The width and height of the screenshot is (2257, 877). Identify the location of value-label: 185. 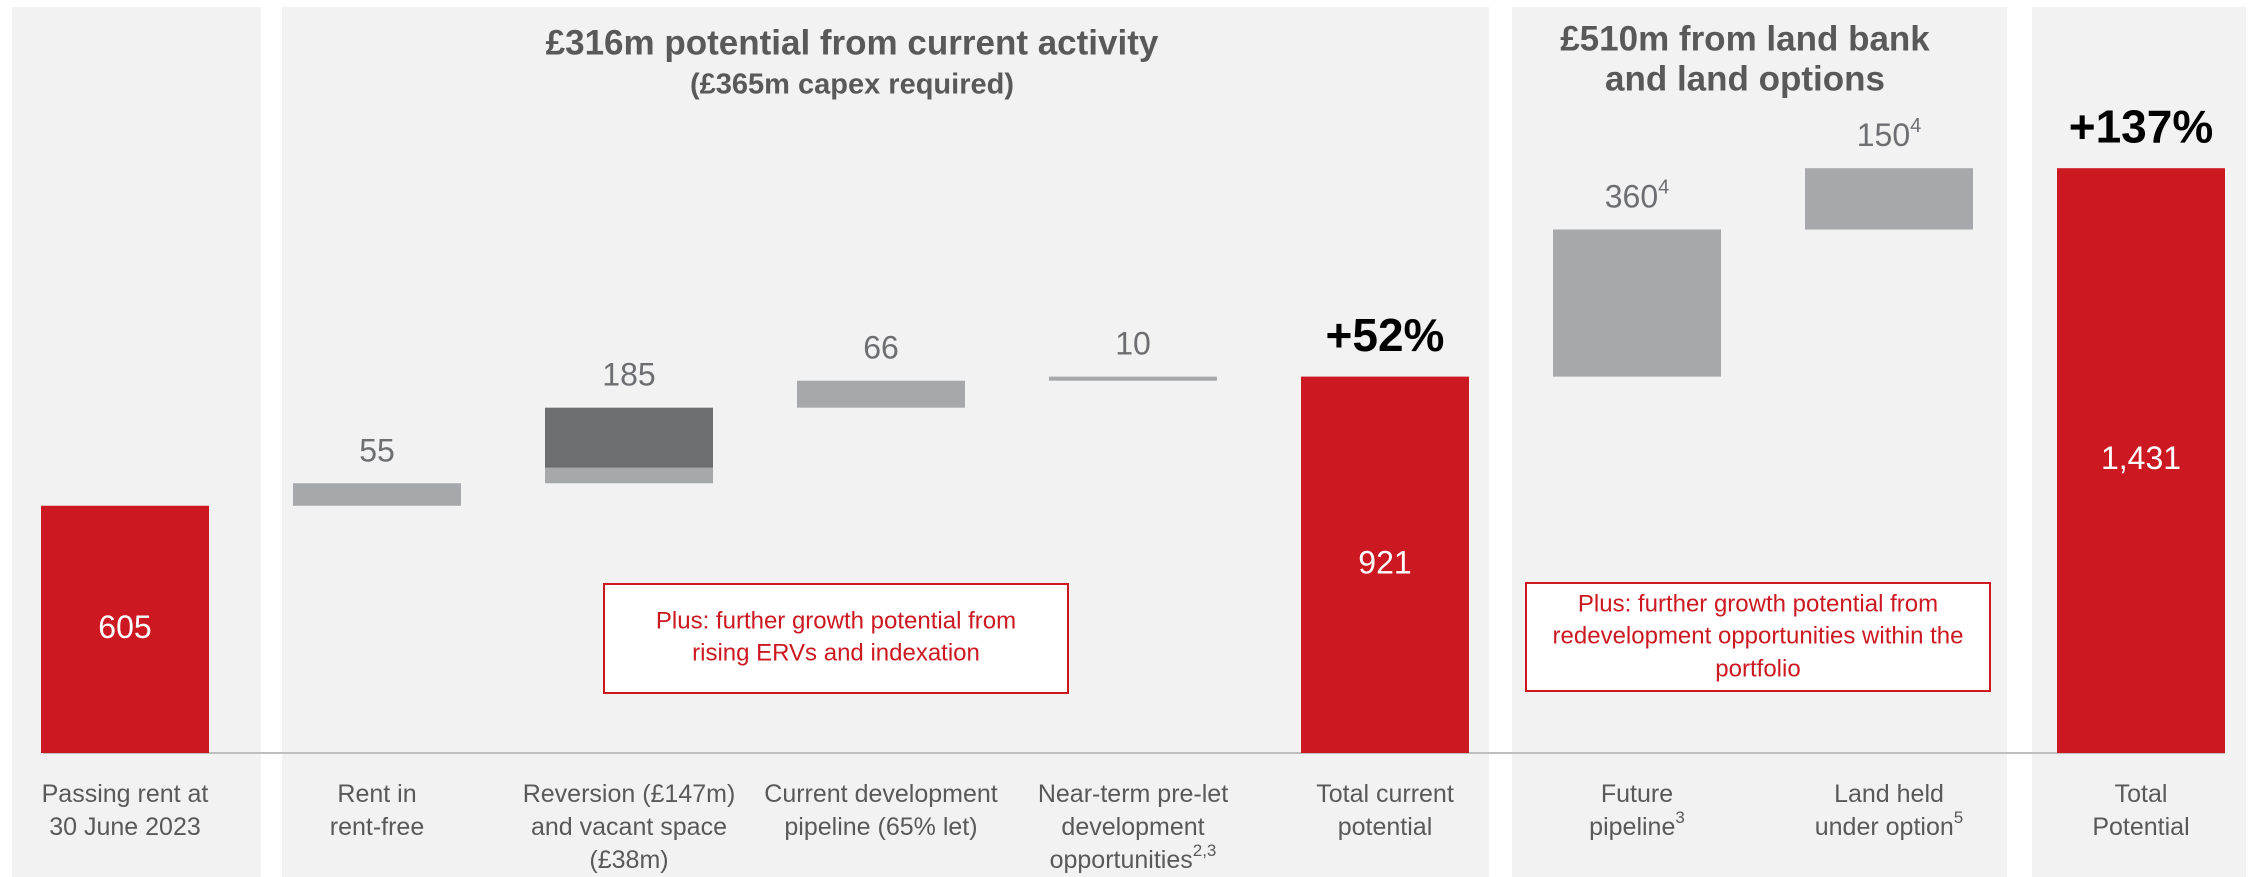
(628, 375).